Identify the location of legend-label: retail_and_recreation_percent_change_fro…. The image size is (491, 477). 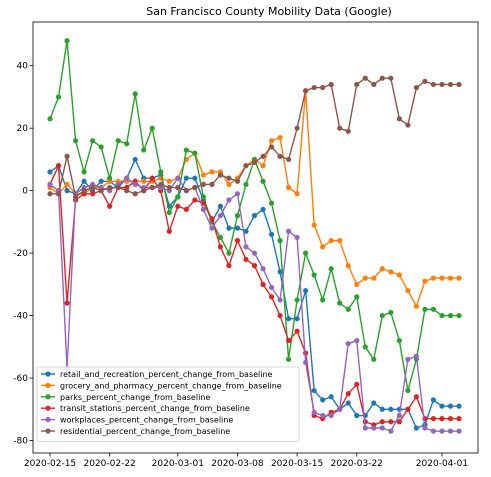
(166, 374).